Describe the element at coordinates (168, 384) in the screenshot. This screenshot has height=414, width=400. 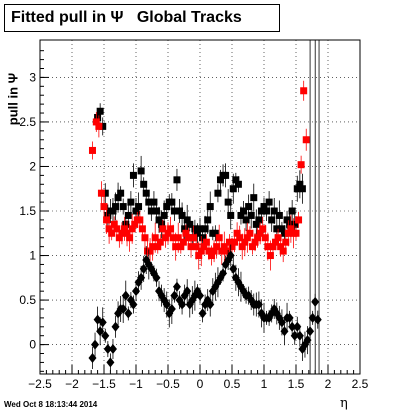
I see `x-tick-label: −0.5` at that location.